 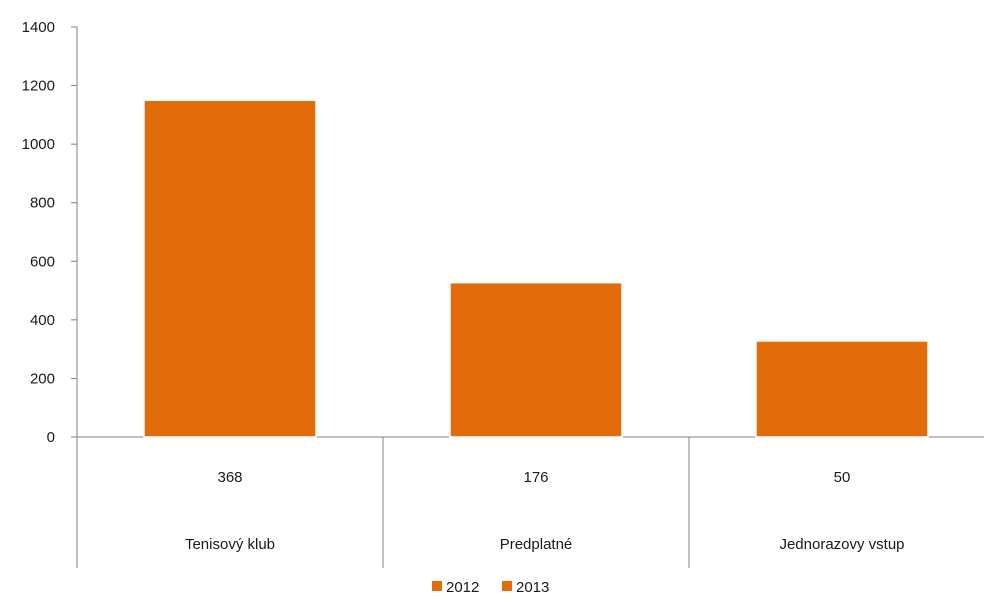 I want to click on y-tick-label: 0, so click(x=51, y=437).